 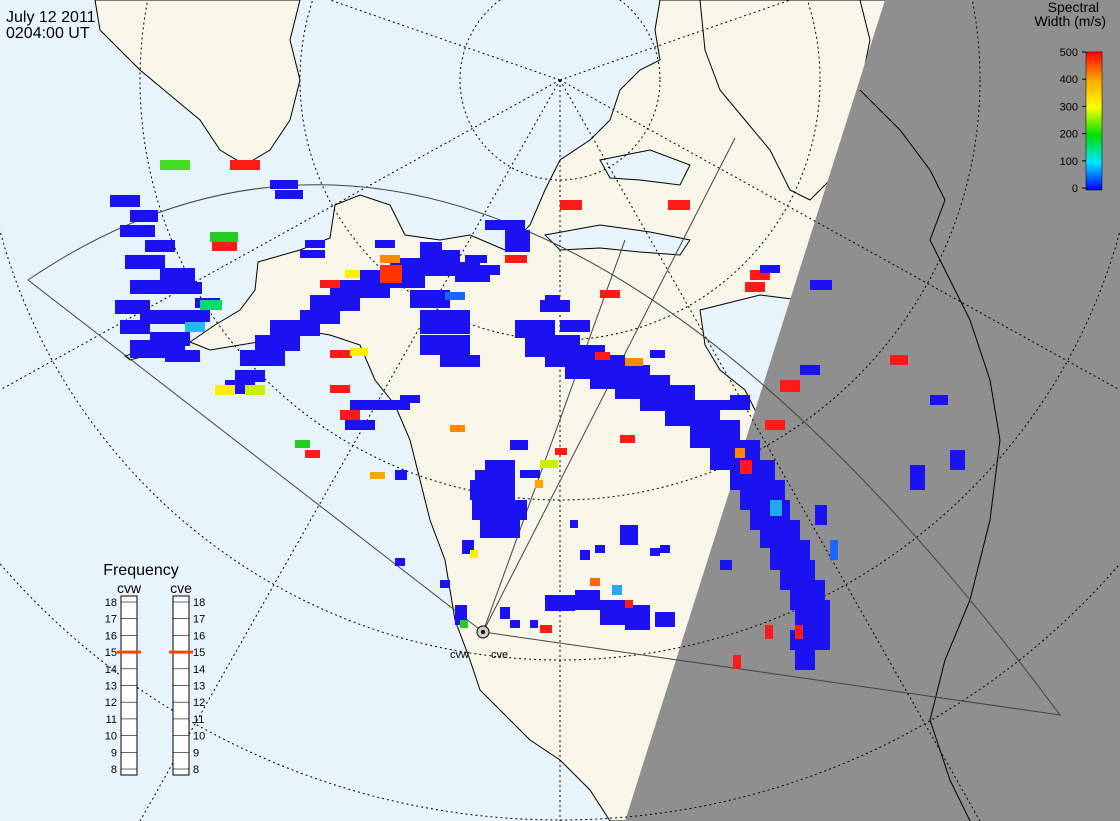 I want to click on frequency-gauge-cve: 18 17 16 15 14 13 12 11 10 9 8, so click(x=187, y=685).